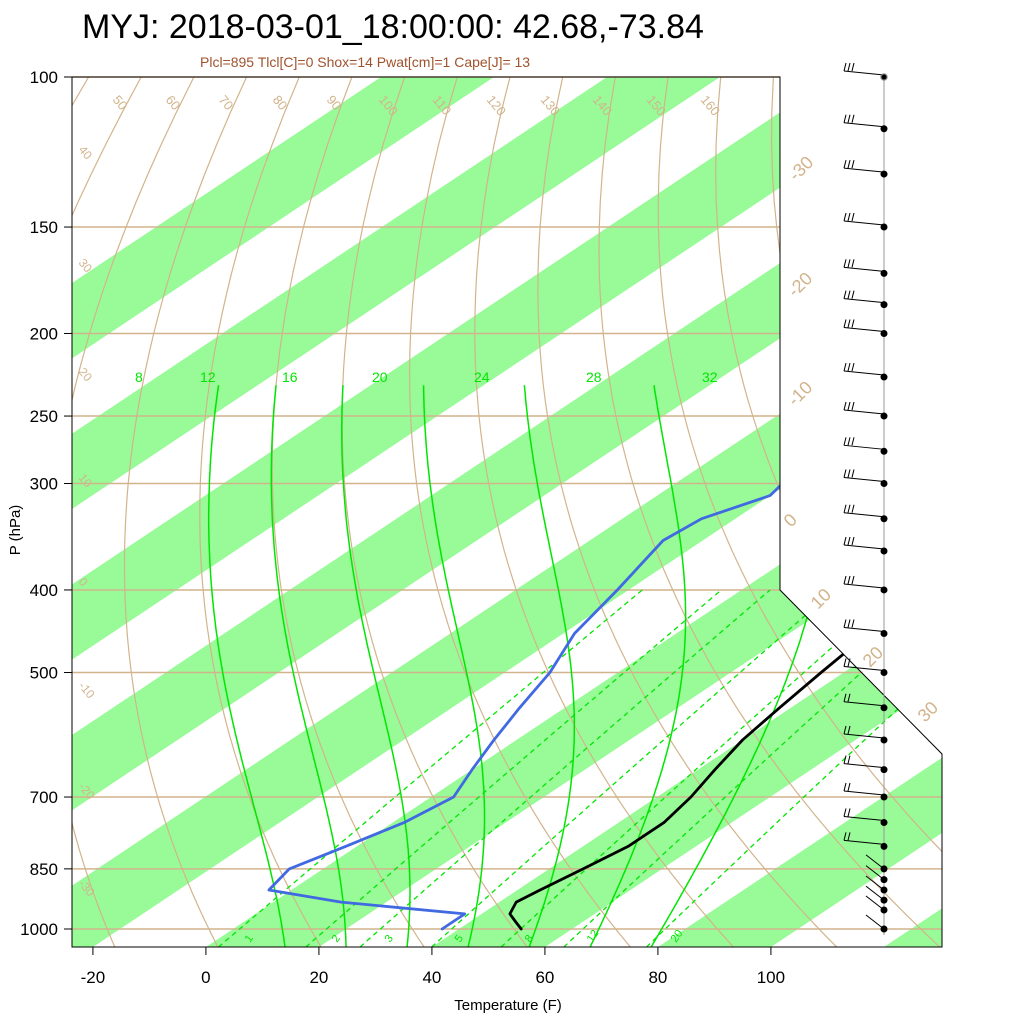 The height and width of the screenshot is (1024, 1024). I want to click on y-tick-label: 300, so click(44, 484).